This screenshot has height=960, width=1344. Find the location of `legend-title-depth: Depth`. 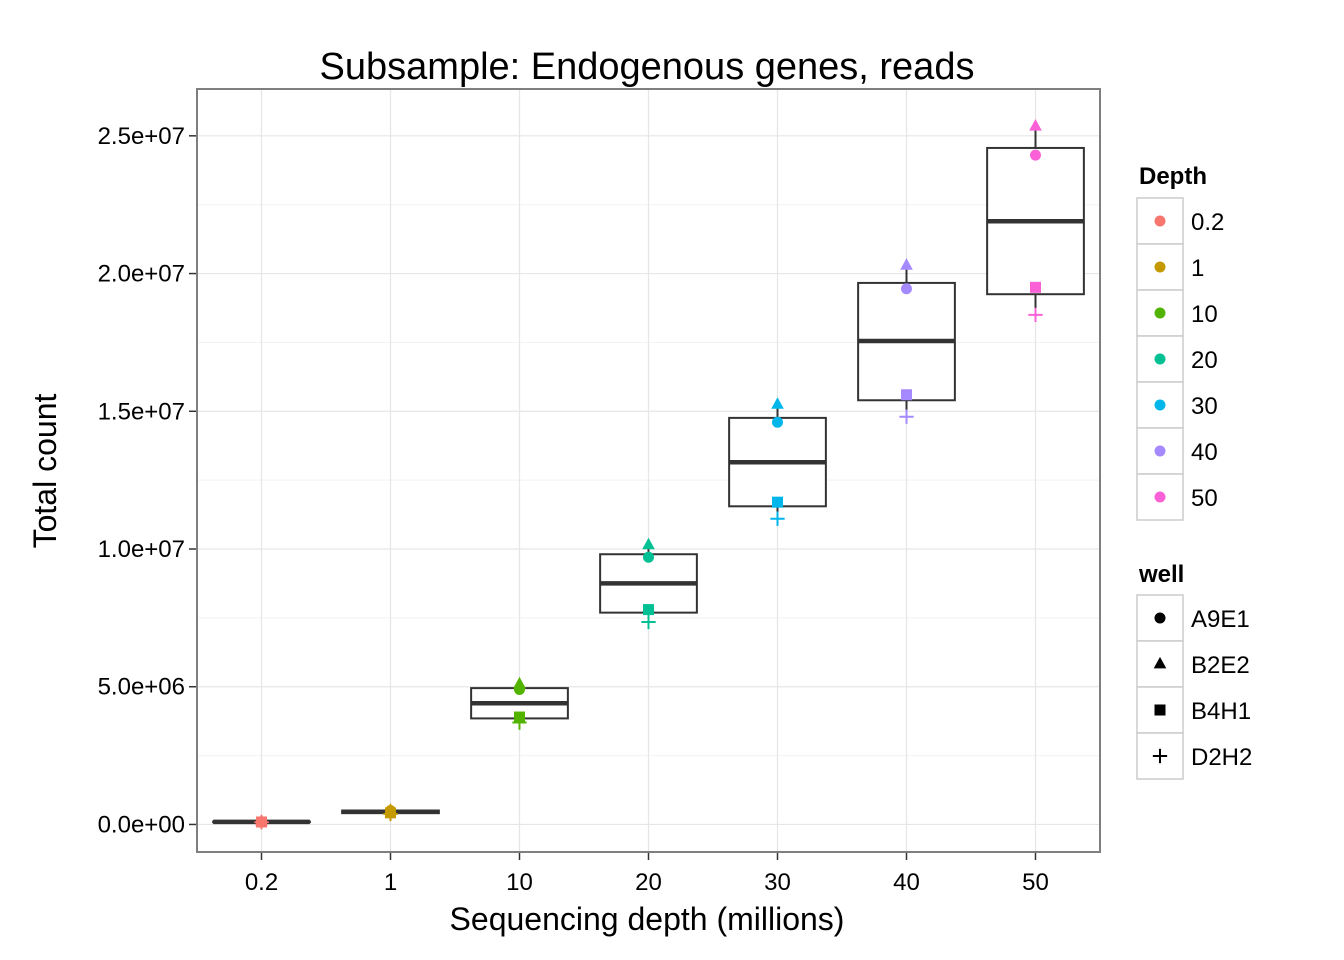

legend-title-depth: Depth is located at coordinates (1173, 176).